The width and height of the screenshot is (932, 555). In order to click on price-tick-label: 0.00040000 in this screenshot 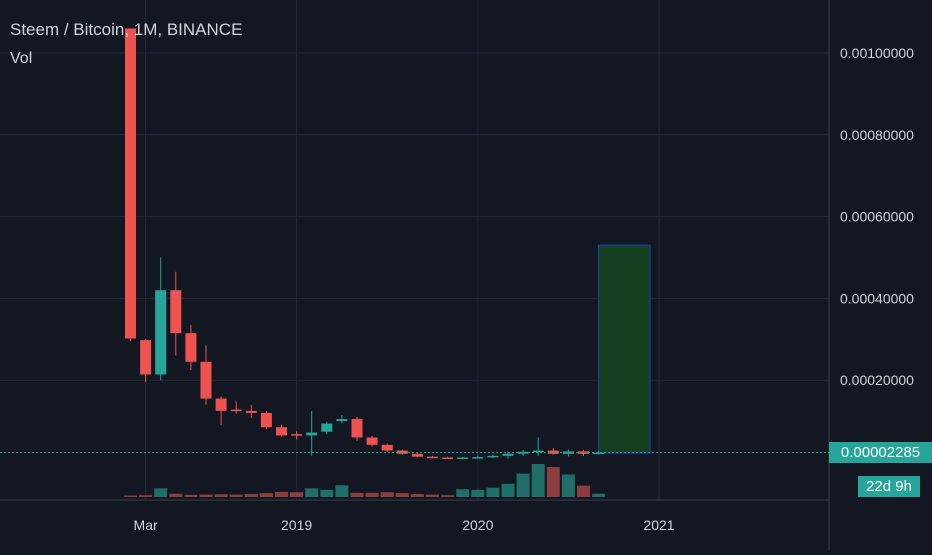, I will do `click(877, 298)`.